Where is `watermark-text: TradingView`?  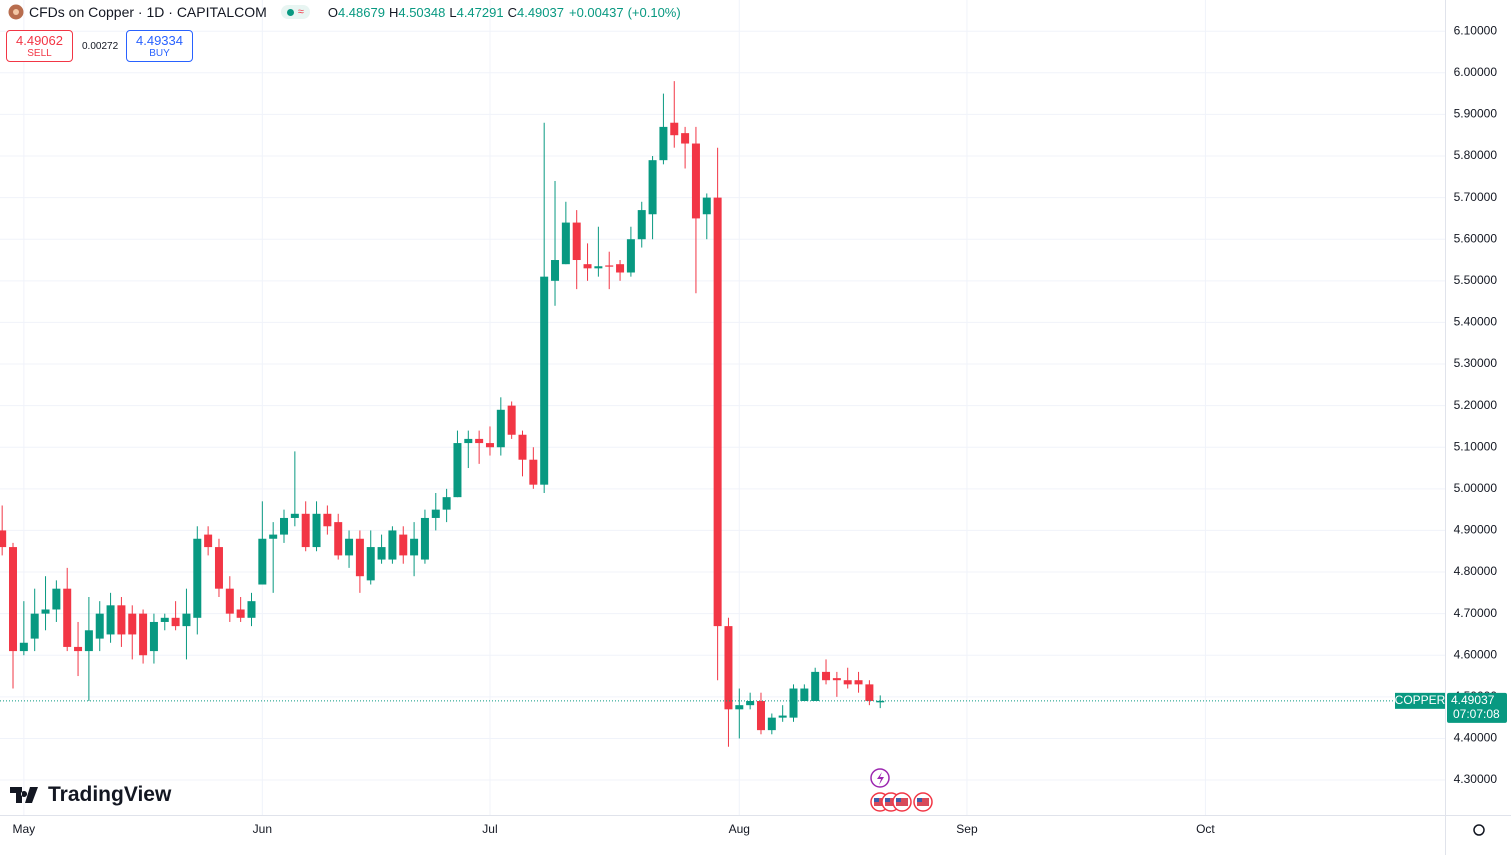 watermark-text: TradingView is located at coordinates (110, 794).